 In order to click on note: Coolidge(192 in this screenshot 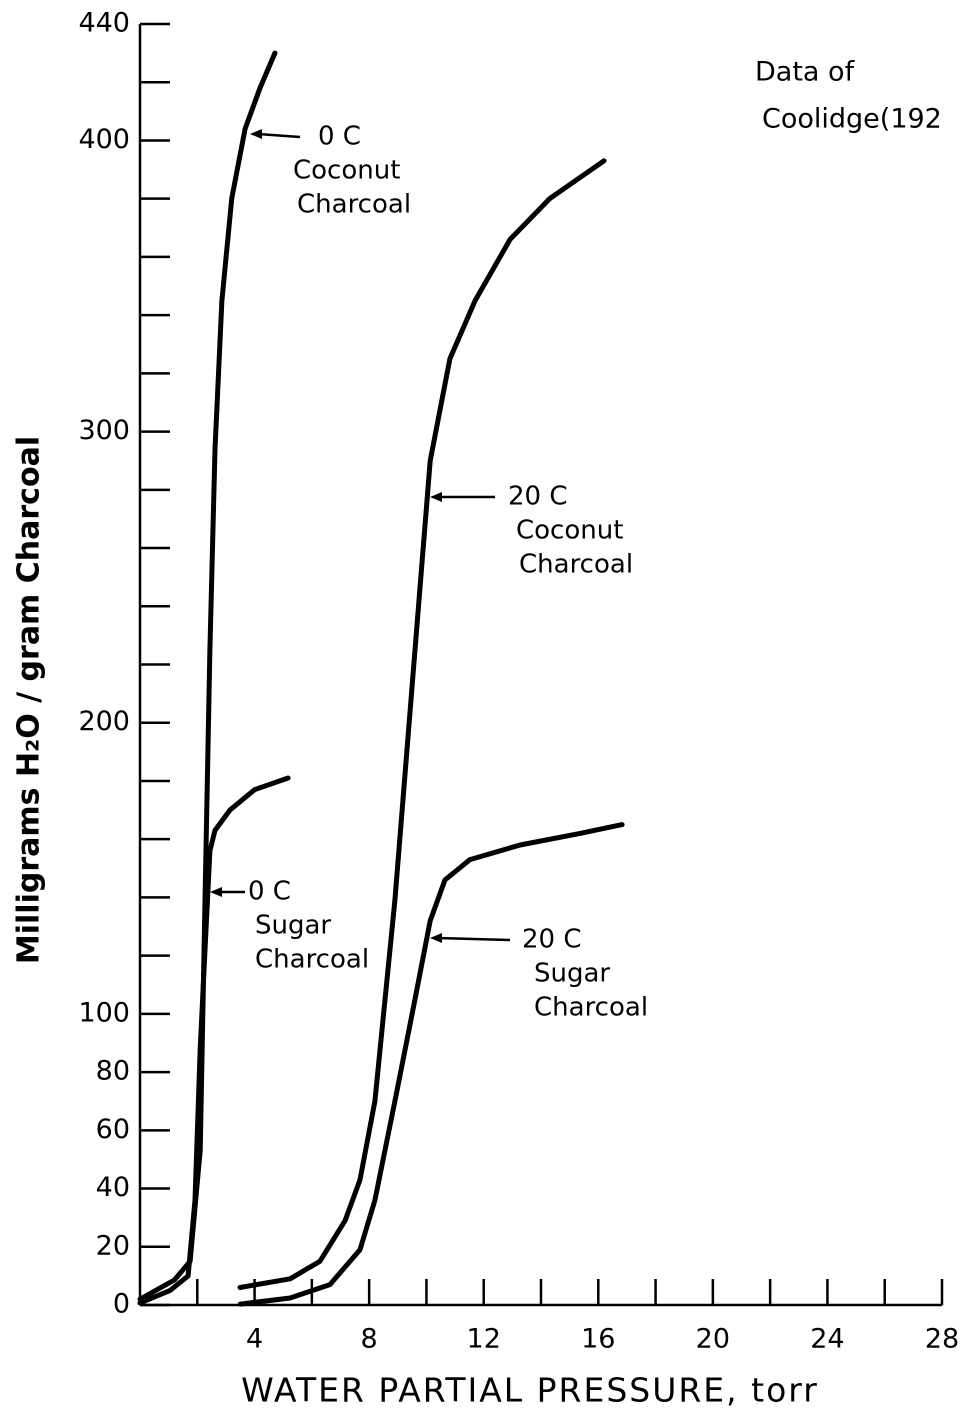, I will do `click(852, 119)`.